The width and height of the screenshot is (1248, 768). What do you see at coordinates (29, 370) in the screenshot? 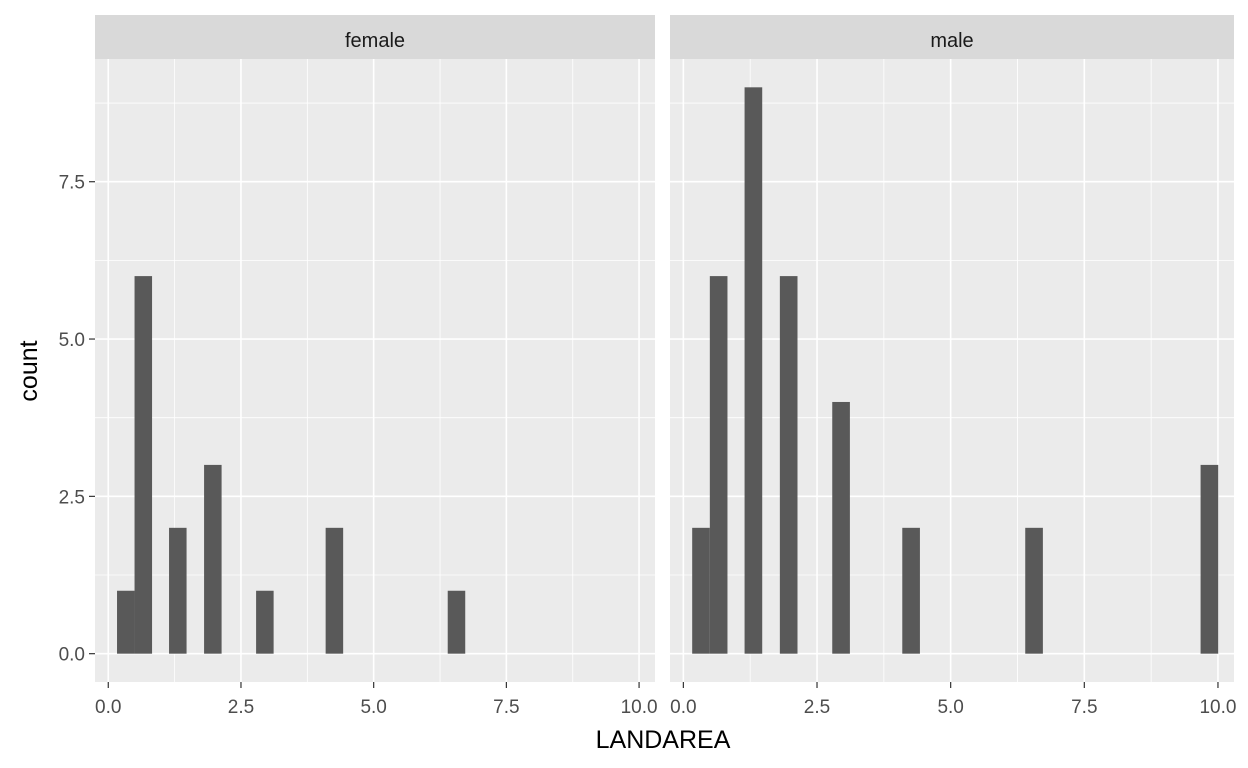
I see `y-axis-title: count` at bounding box center [29, 370].